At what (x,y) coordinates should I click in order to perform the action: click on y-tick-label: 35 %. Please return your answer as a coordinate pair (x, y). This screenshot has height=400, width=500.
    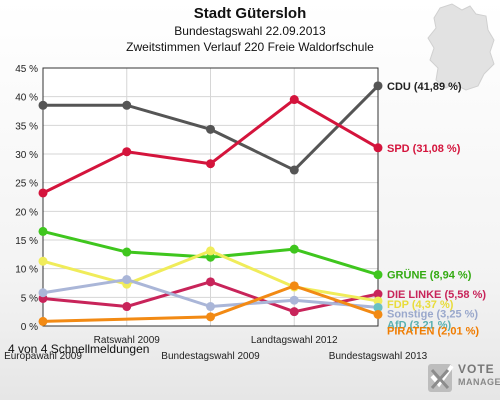
    Looking at the image, I should click on (26, 126).